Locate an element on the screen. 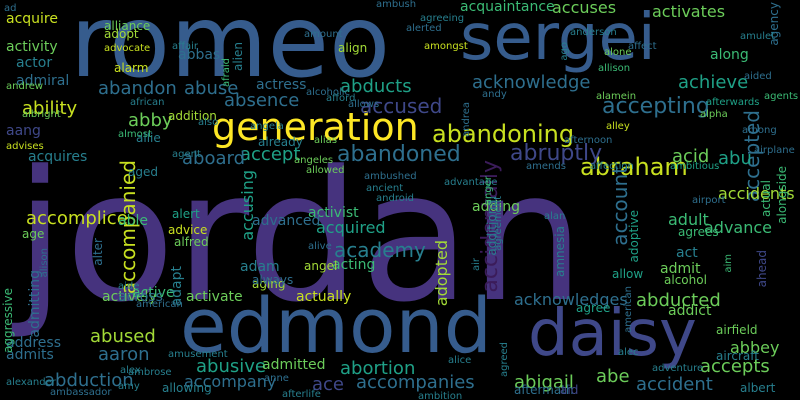 The image size is (800, 400). word-allow: allow is located at coordinates (628, 274).